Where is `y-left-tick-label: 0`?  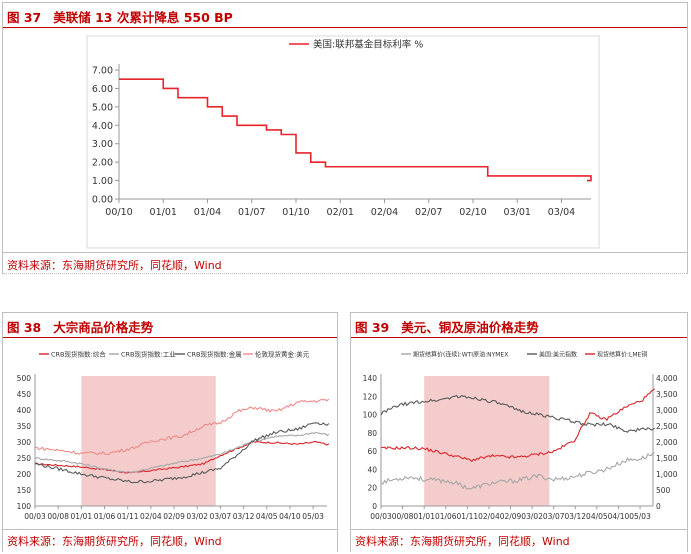
y-left-tick-label: 0 is located at coordinates (374, 506).